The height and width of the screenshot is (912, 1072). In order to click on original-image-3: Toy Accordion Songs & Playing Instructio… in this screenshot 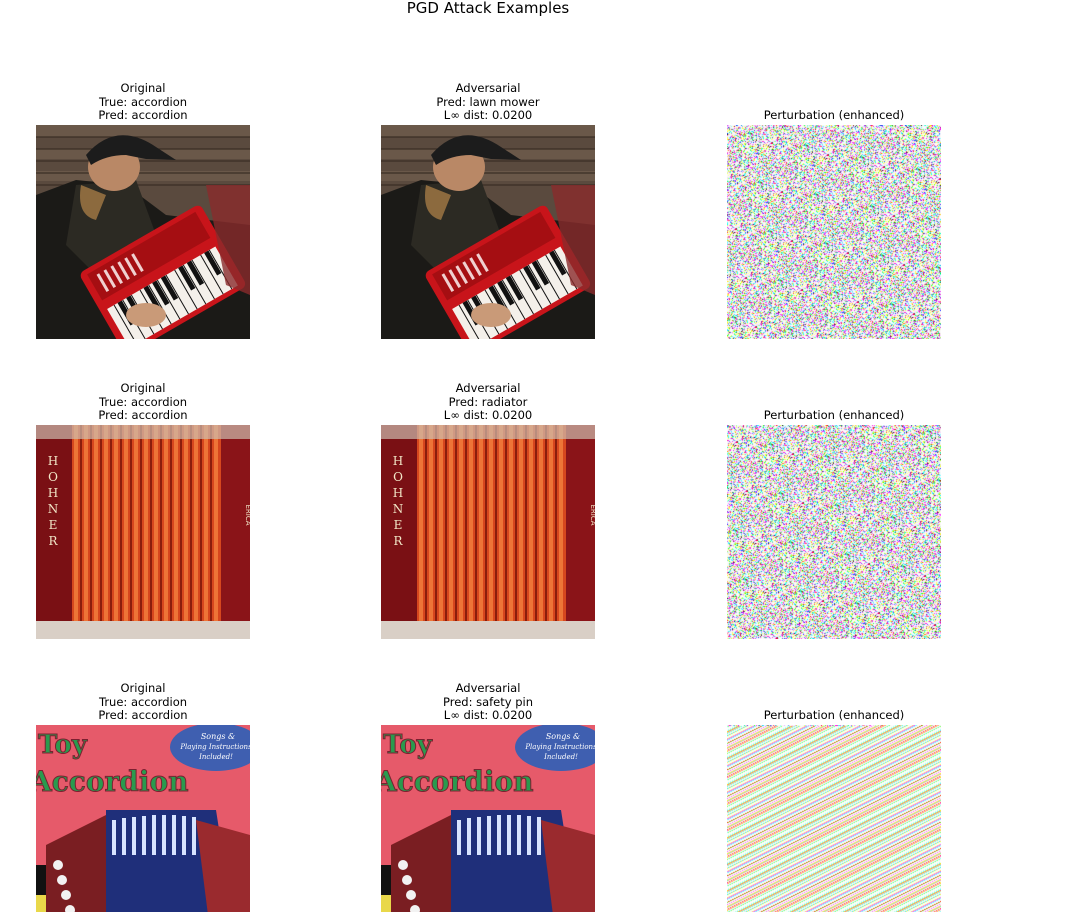, I will do `click(143, 818)`.